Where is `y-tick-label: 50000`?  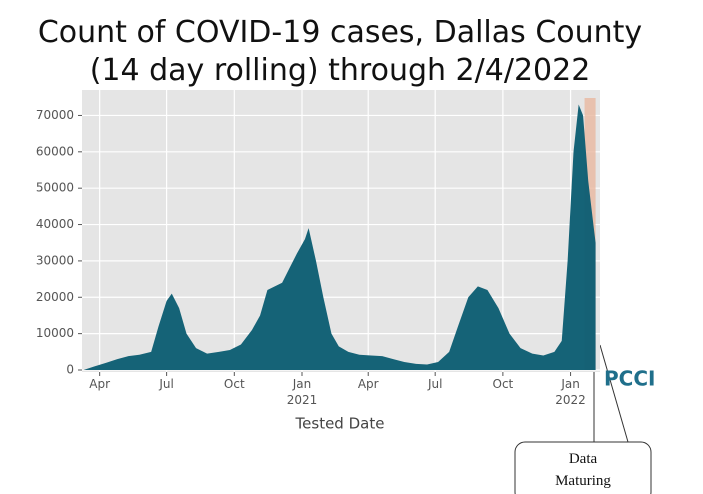 y-tick-label: 50000 is located at coordinates (55, 188).